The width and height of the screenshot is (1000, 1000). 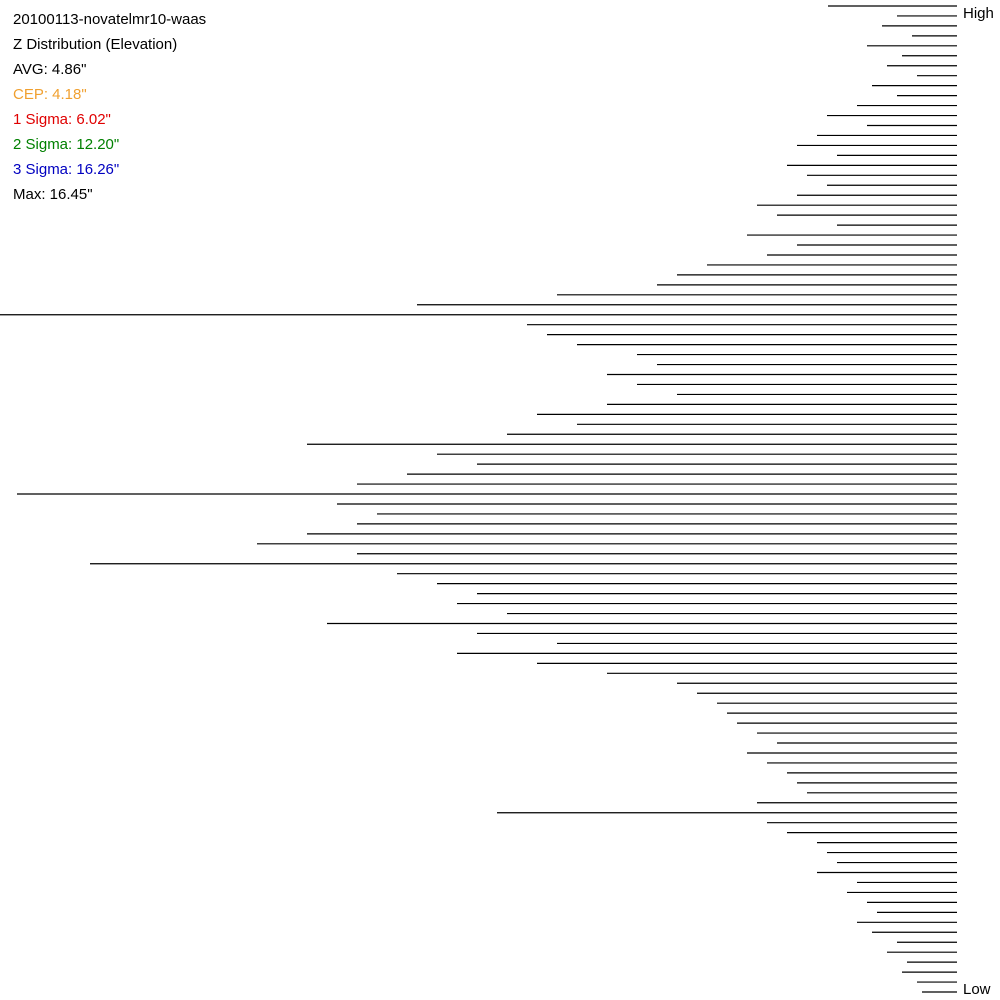 I want to click on stat-label: 3 Sigma: 16.26", so click(x=66, y=169).